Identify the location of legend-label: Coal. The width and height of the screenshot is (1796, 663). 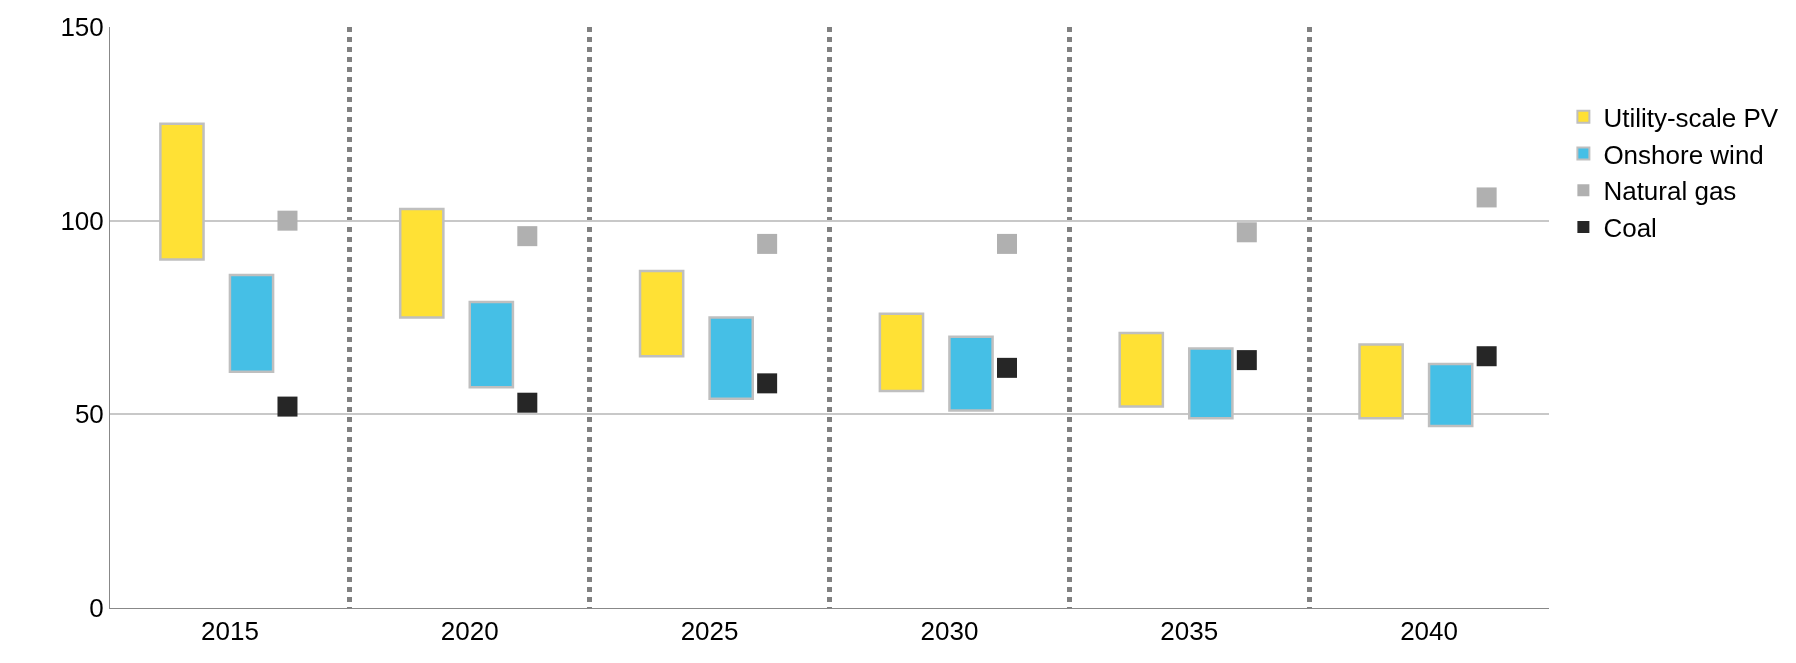
(1630, 228).